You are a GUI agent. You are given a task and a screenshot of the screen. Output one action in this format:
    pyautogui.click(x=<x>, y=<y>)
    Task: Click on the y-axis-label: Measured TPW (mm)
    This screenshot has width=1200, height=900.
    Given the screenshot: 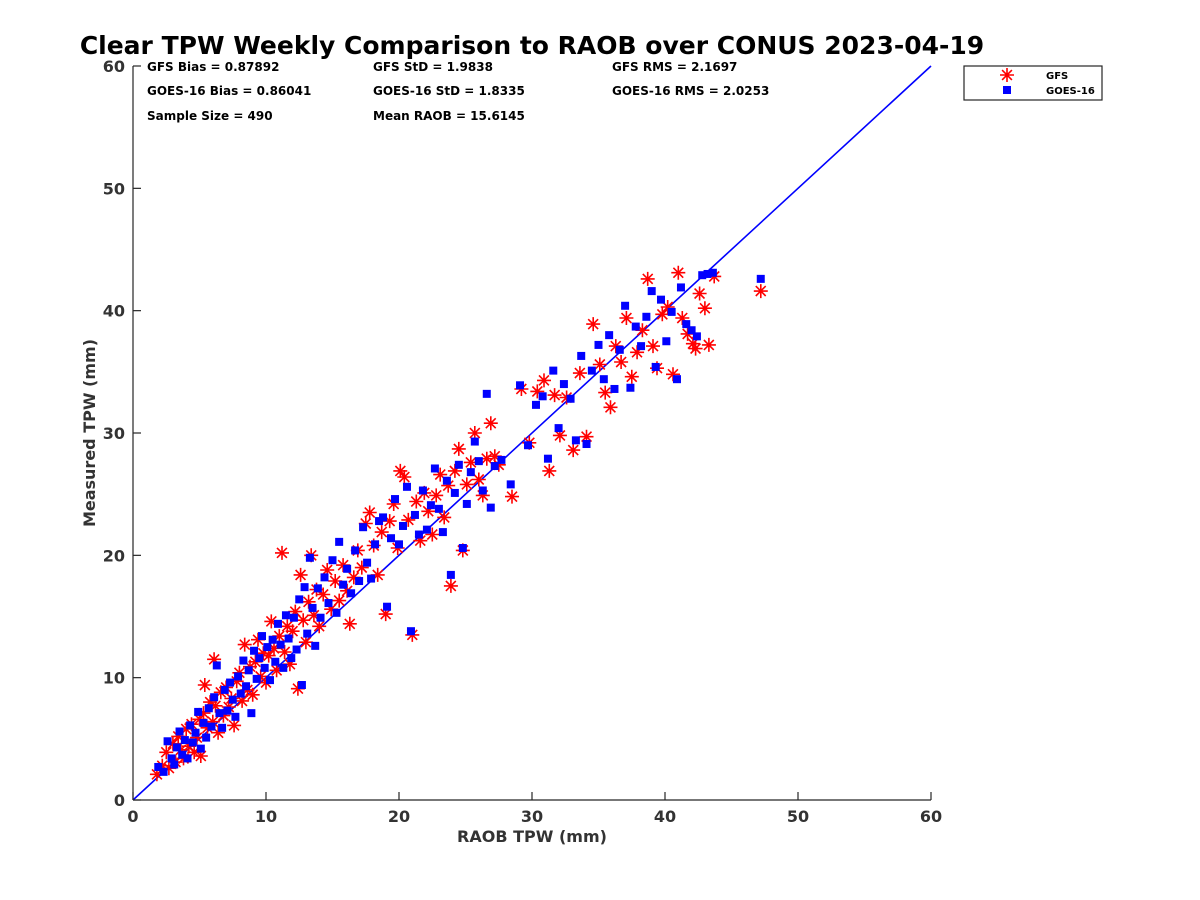 What is the action you would take?
    pyautogui.click(x=89, y=433)
    